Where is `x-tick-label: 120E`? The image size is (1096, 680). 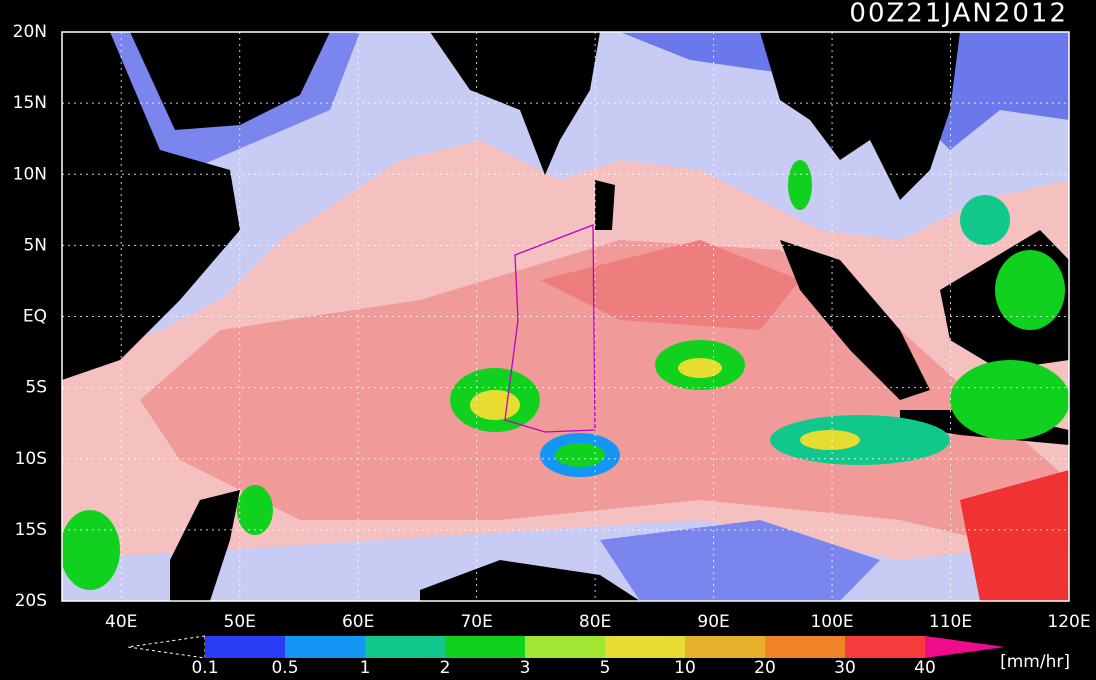
x-tick-label: 120E is located at coordinates (1068, 622).